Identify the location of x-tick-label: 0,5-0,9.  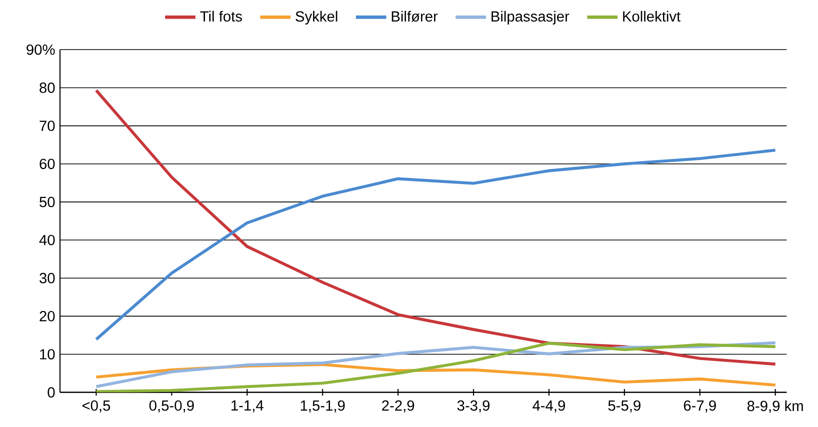
(171, 406).